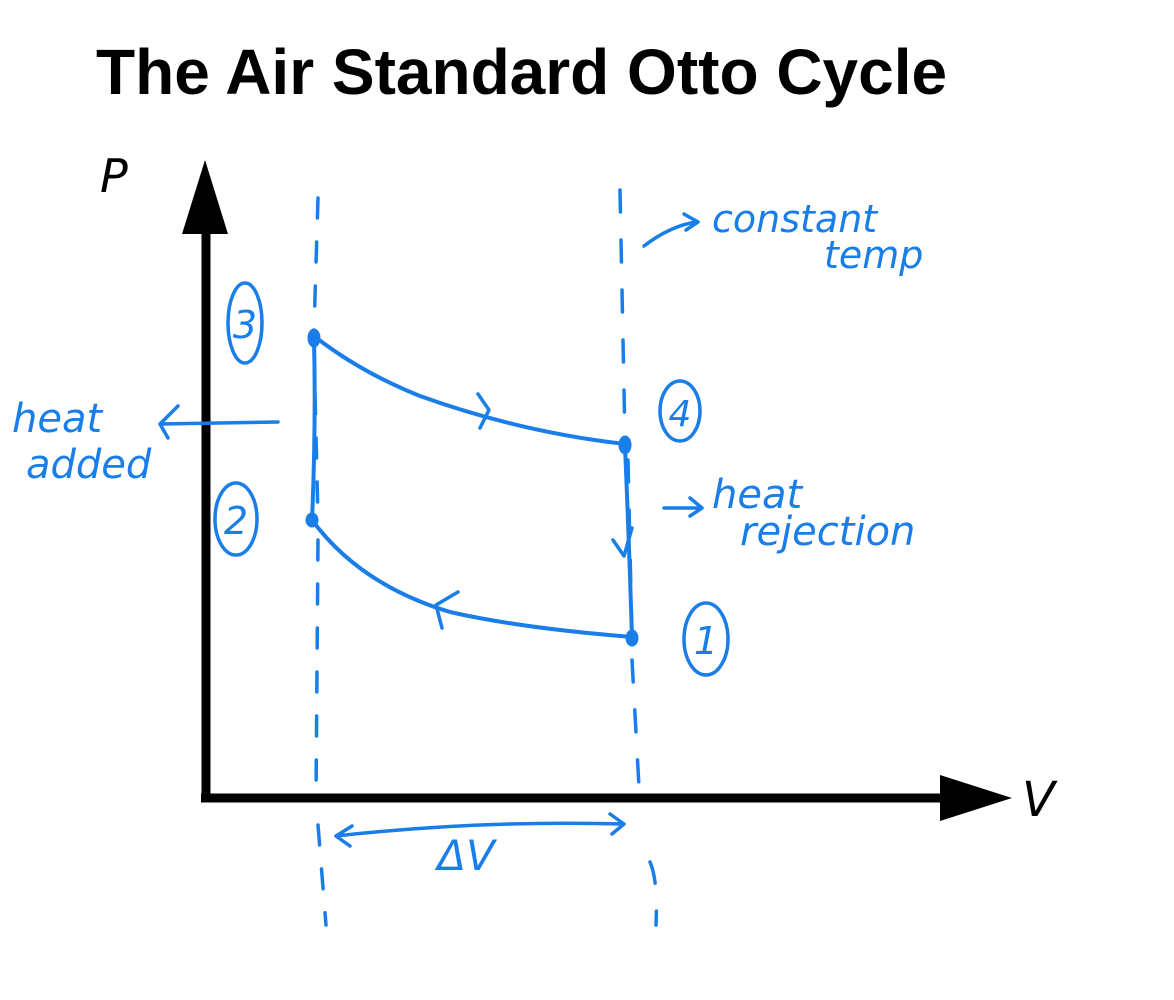  I want to click on state-label-3-text: 3, so click(245, 325).